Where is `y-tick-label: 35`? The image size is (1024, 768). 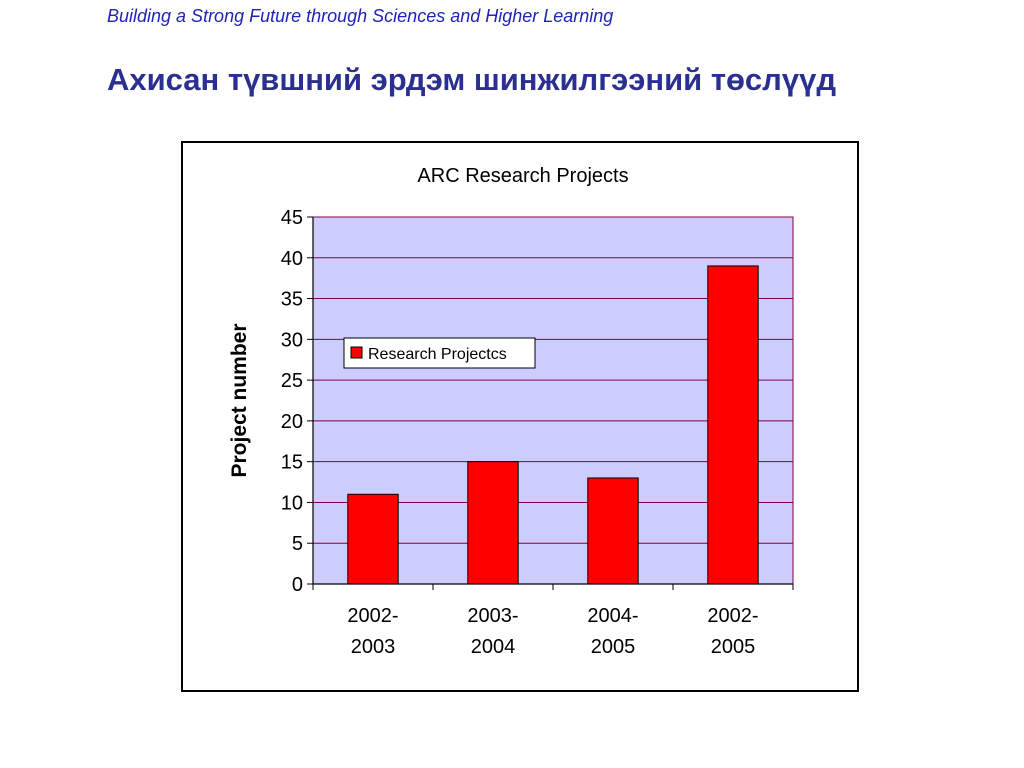
y-tick-label: 35 is located at coordinates (292, 300).